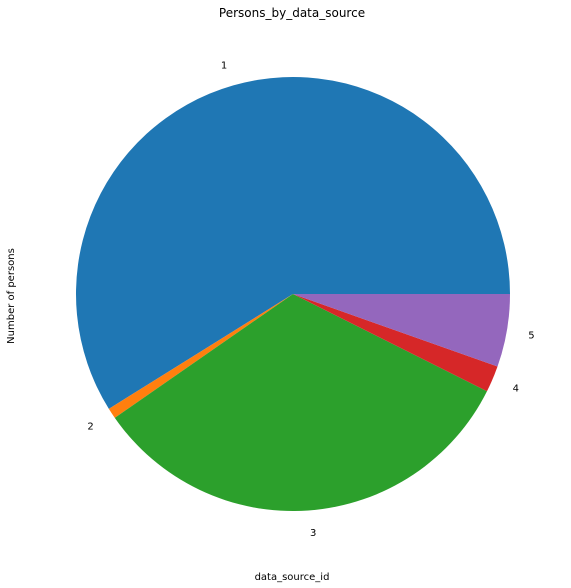 The image size is (571, 588). What do you see at coordinates (224, 66) in the screenshot?
I see `slice-label-1: 1` at bounding box center [224, 66].